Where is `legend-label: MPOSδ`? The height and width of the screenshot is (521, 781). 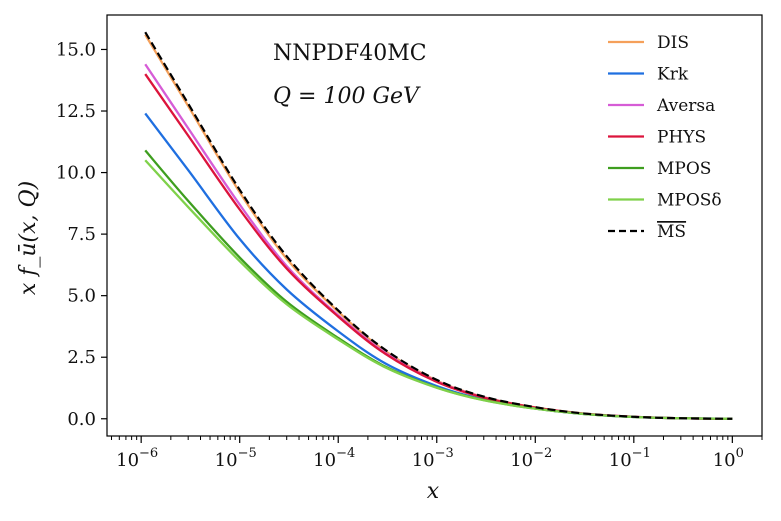
legend-label: MPOSδ is located at coordinates (689, 201).